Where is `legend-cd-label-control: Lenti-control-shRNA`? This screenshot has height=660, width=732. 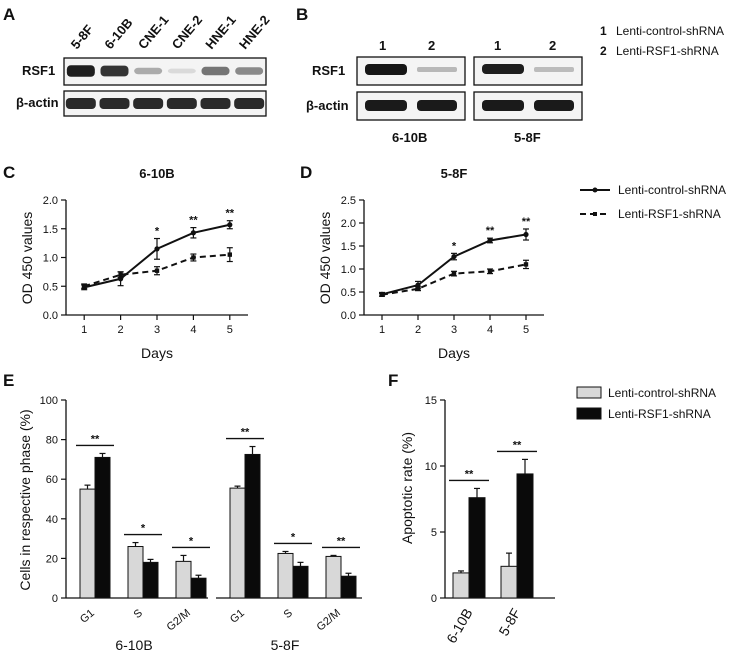 legend-cd-label-control: Lenti-control-shRNA is located at coordinates (672, 190).